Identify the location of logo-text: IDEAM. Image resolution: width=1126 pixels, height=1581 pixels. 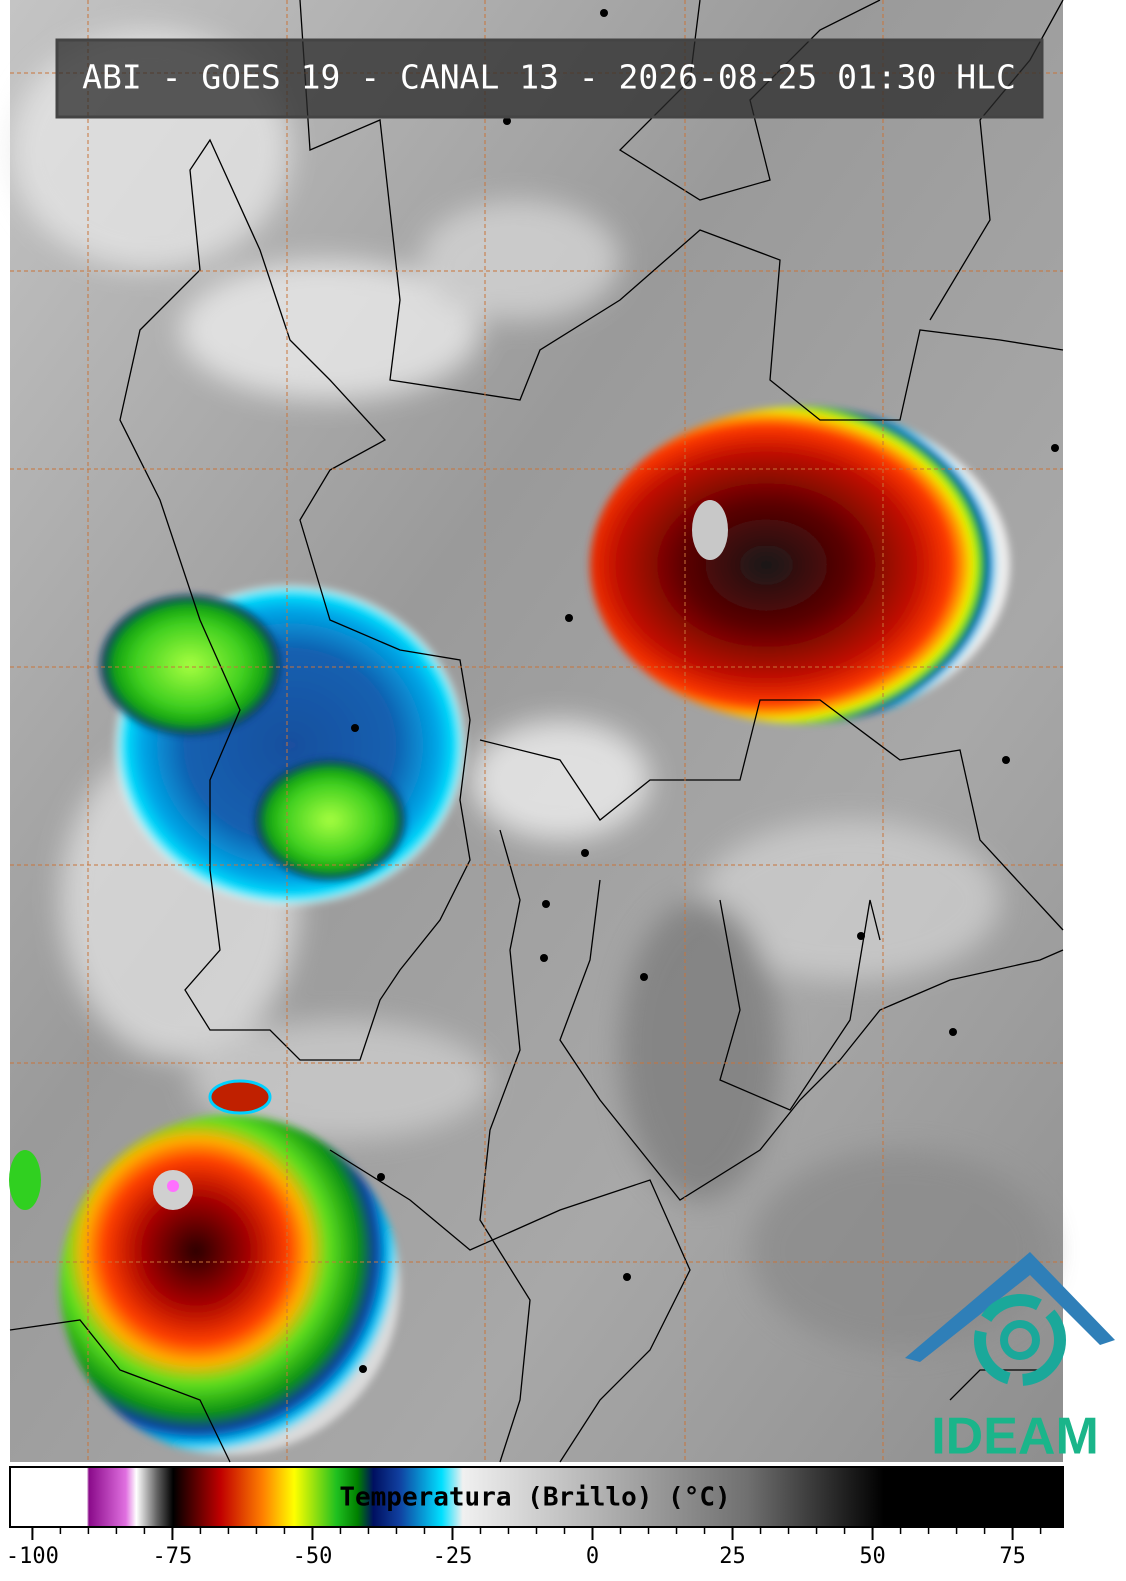
(1015, 1437).